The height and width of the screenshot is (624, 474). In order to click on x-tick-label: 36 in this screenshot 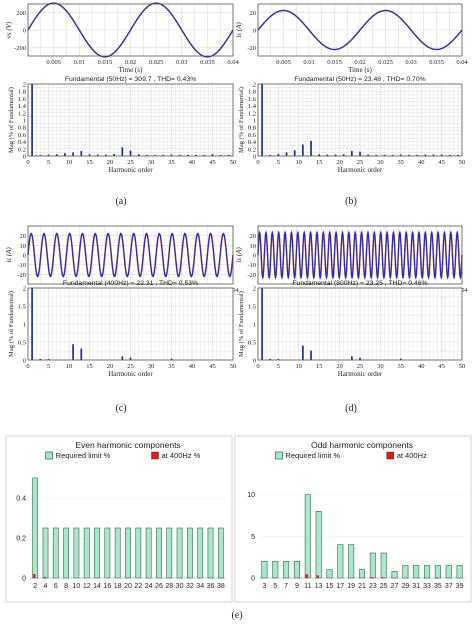, I will do `click(211, 586)`.